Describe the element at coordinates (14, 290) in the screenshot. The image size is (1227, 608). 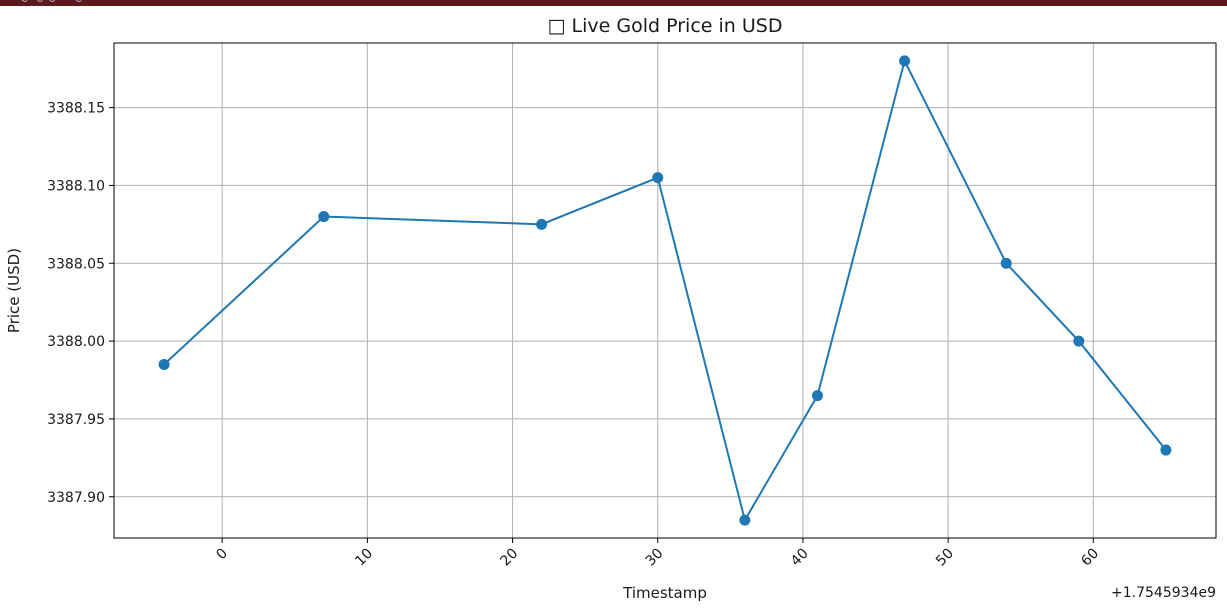
I see `y-axis-label: Price (USD)` at that location.